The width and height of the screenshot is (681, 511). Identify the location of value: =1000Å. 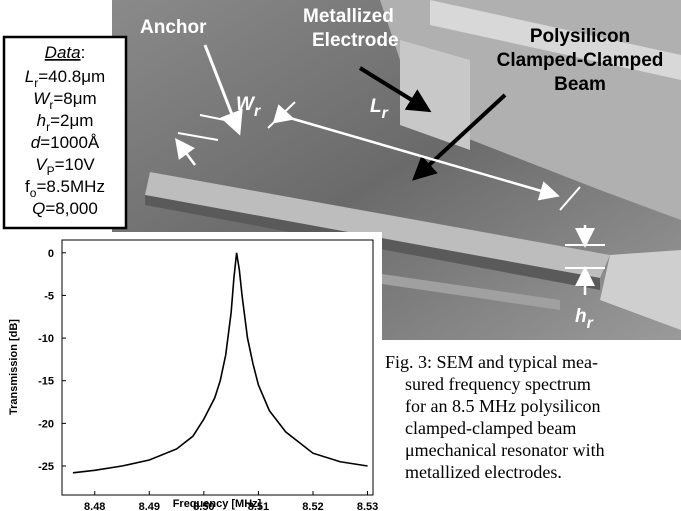
(70, 142).